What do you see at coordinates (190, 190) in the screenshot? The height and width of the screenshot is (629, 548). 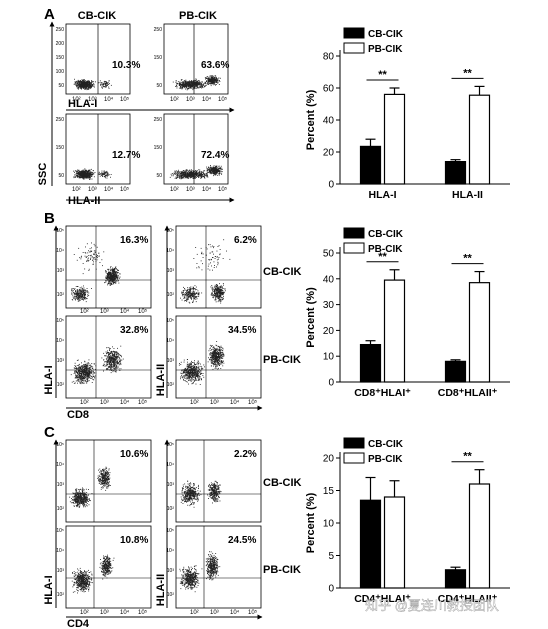 I see `xtick-a-14: 10³` at bounding box center [190, 190].